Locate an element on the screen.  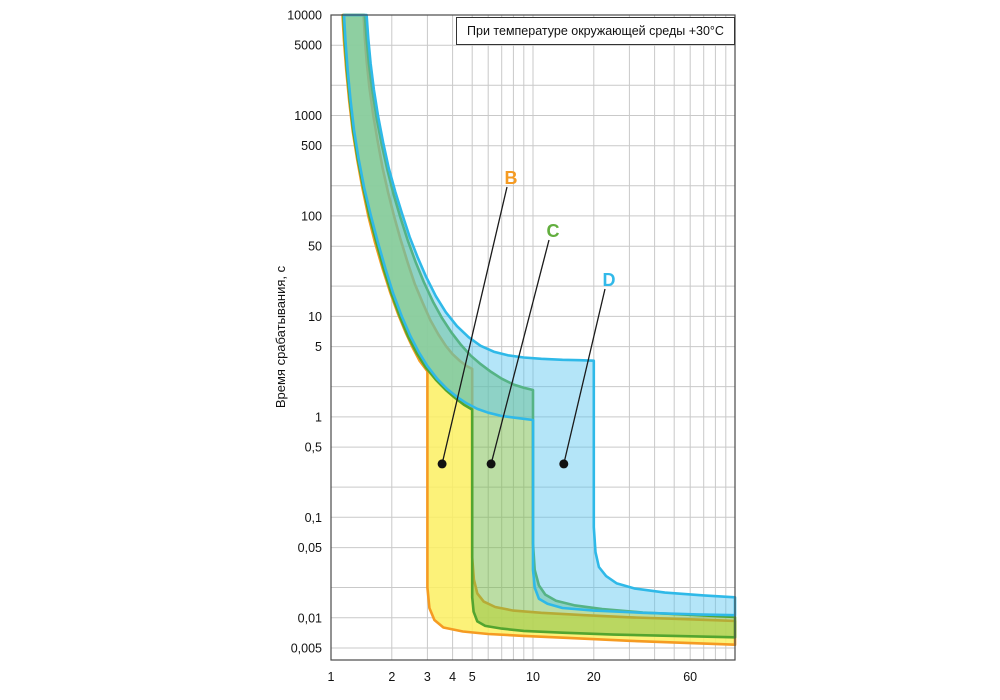
x-tick-label: 10 is located at coordinates (533, 677).